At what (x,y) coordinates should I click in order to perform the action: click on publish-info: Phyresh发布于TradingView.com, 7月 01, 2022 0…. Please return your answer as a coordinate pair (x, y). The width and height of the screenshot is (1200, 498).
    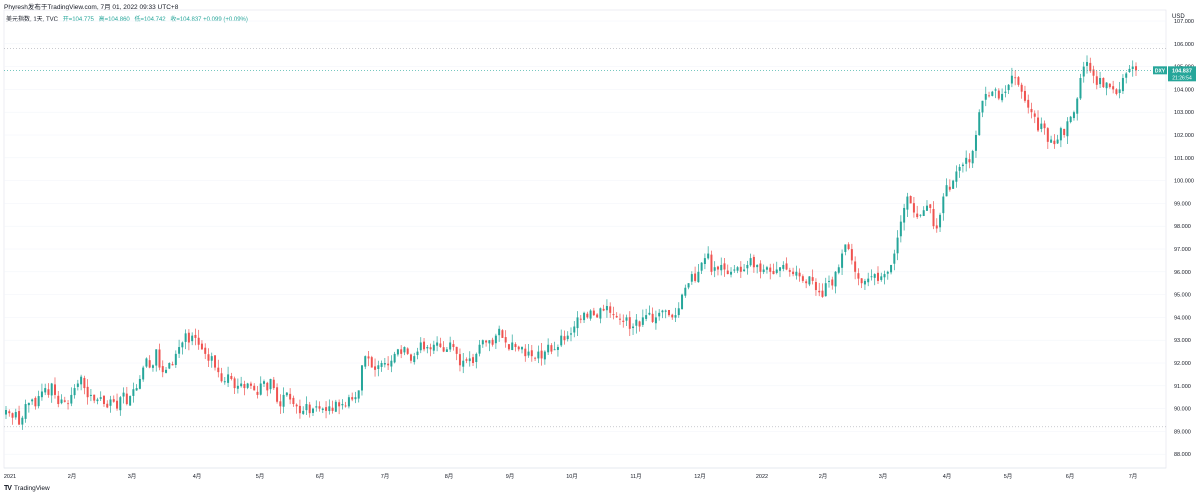
    Looking at the image, I should click on (91, 7).